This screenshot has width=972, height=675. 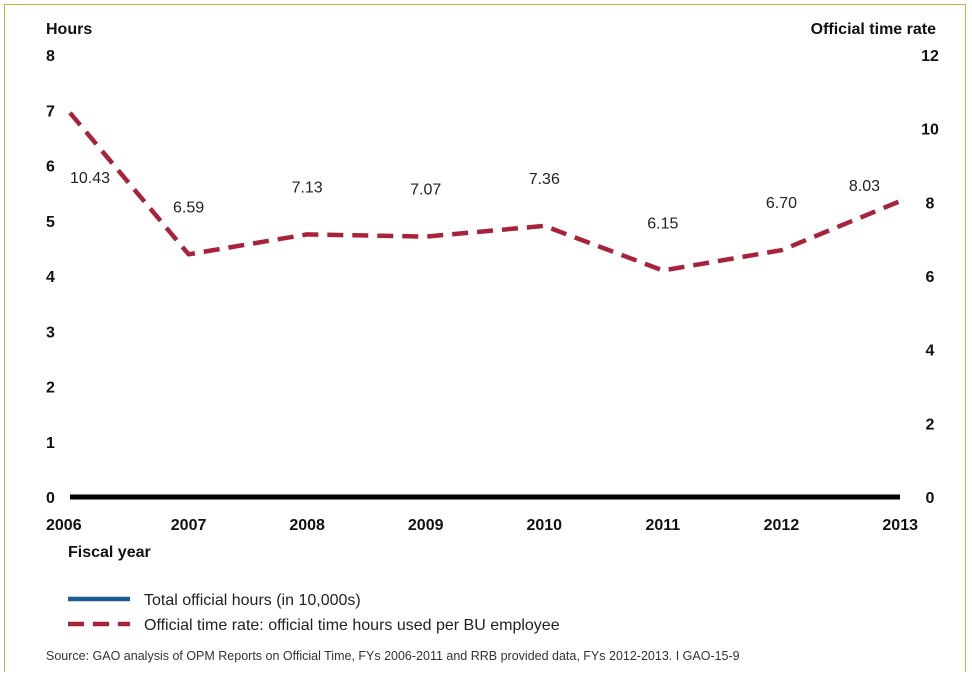 I want to click on x-tick-label: 2006, so click(x=64, y=525).